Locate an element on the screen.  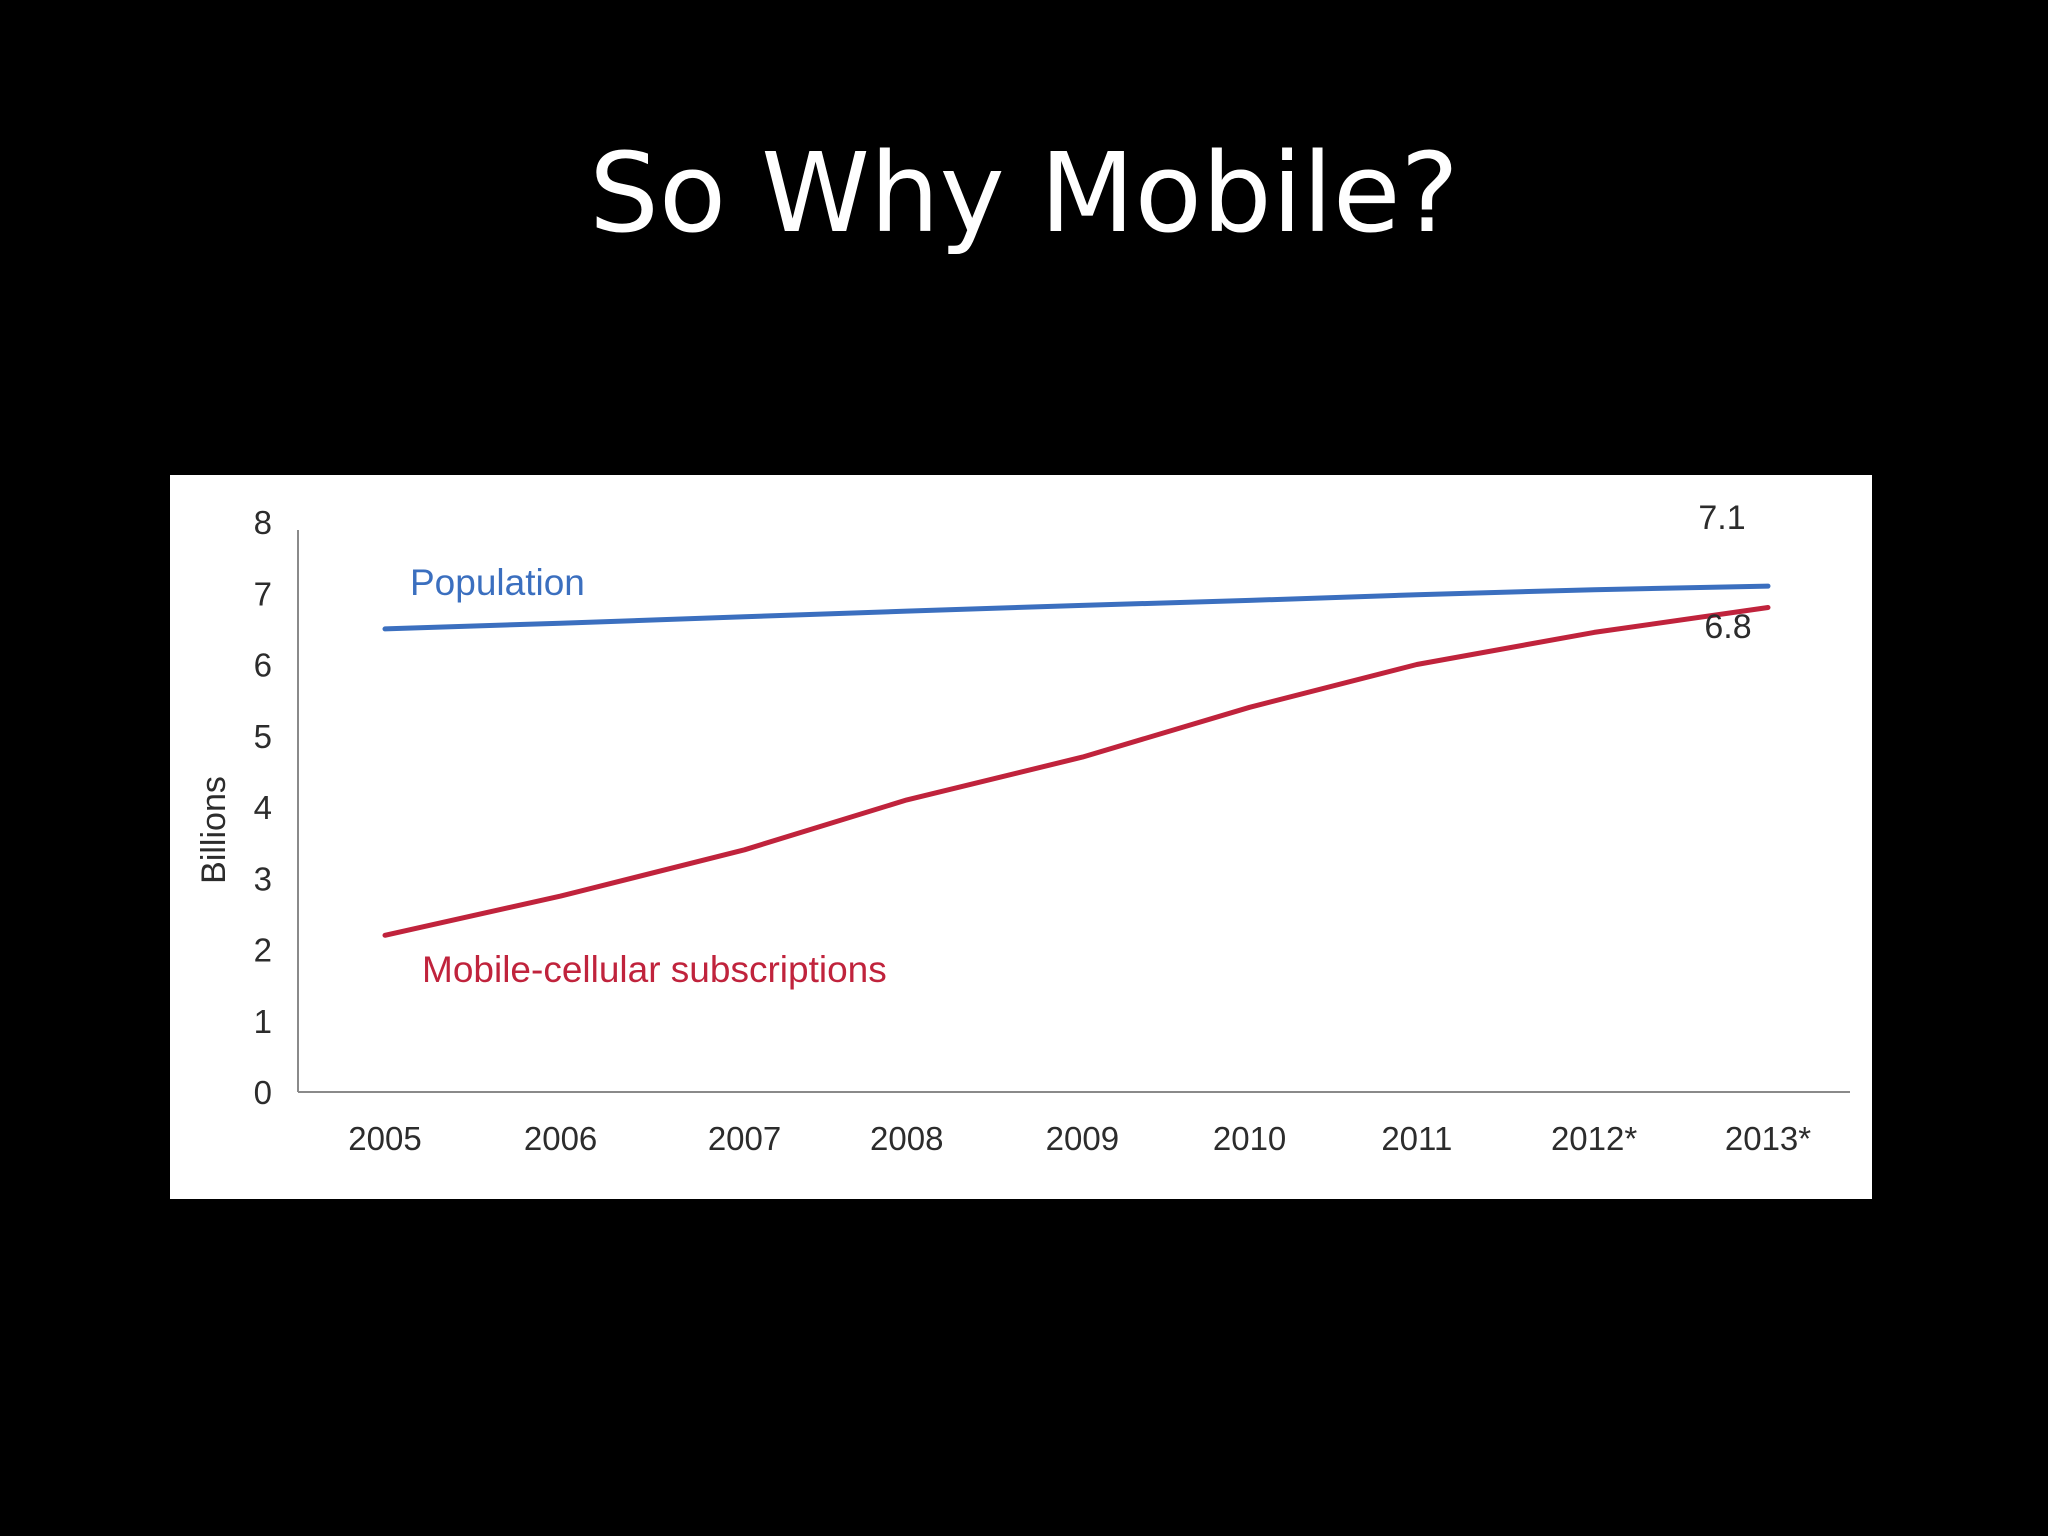
x-tick-label: 2013* is located at coordinates (1768, 1138).